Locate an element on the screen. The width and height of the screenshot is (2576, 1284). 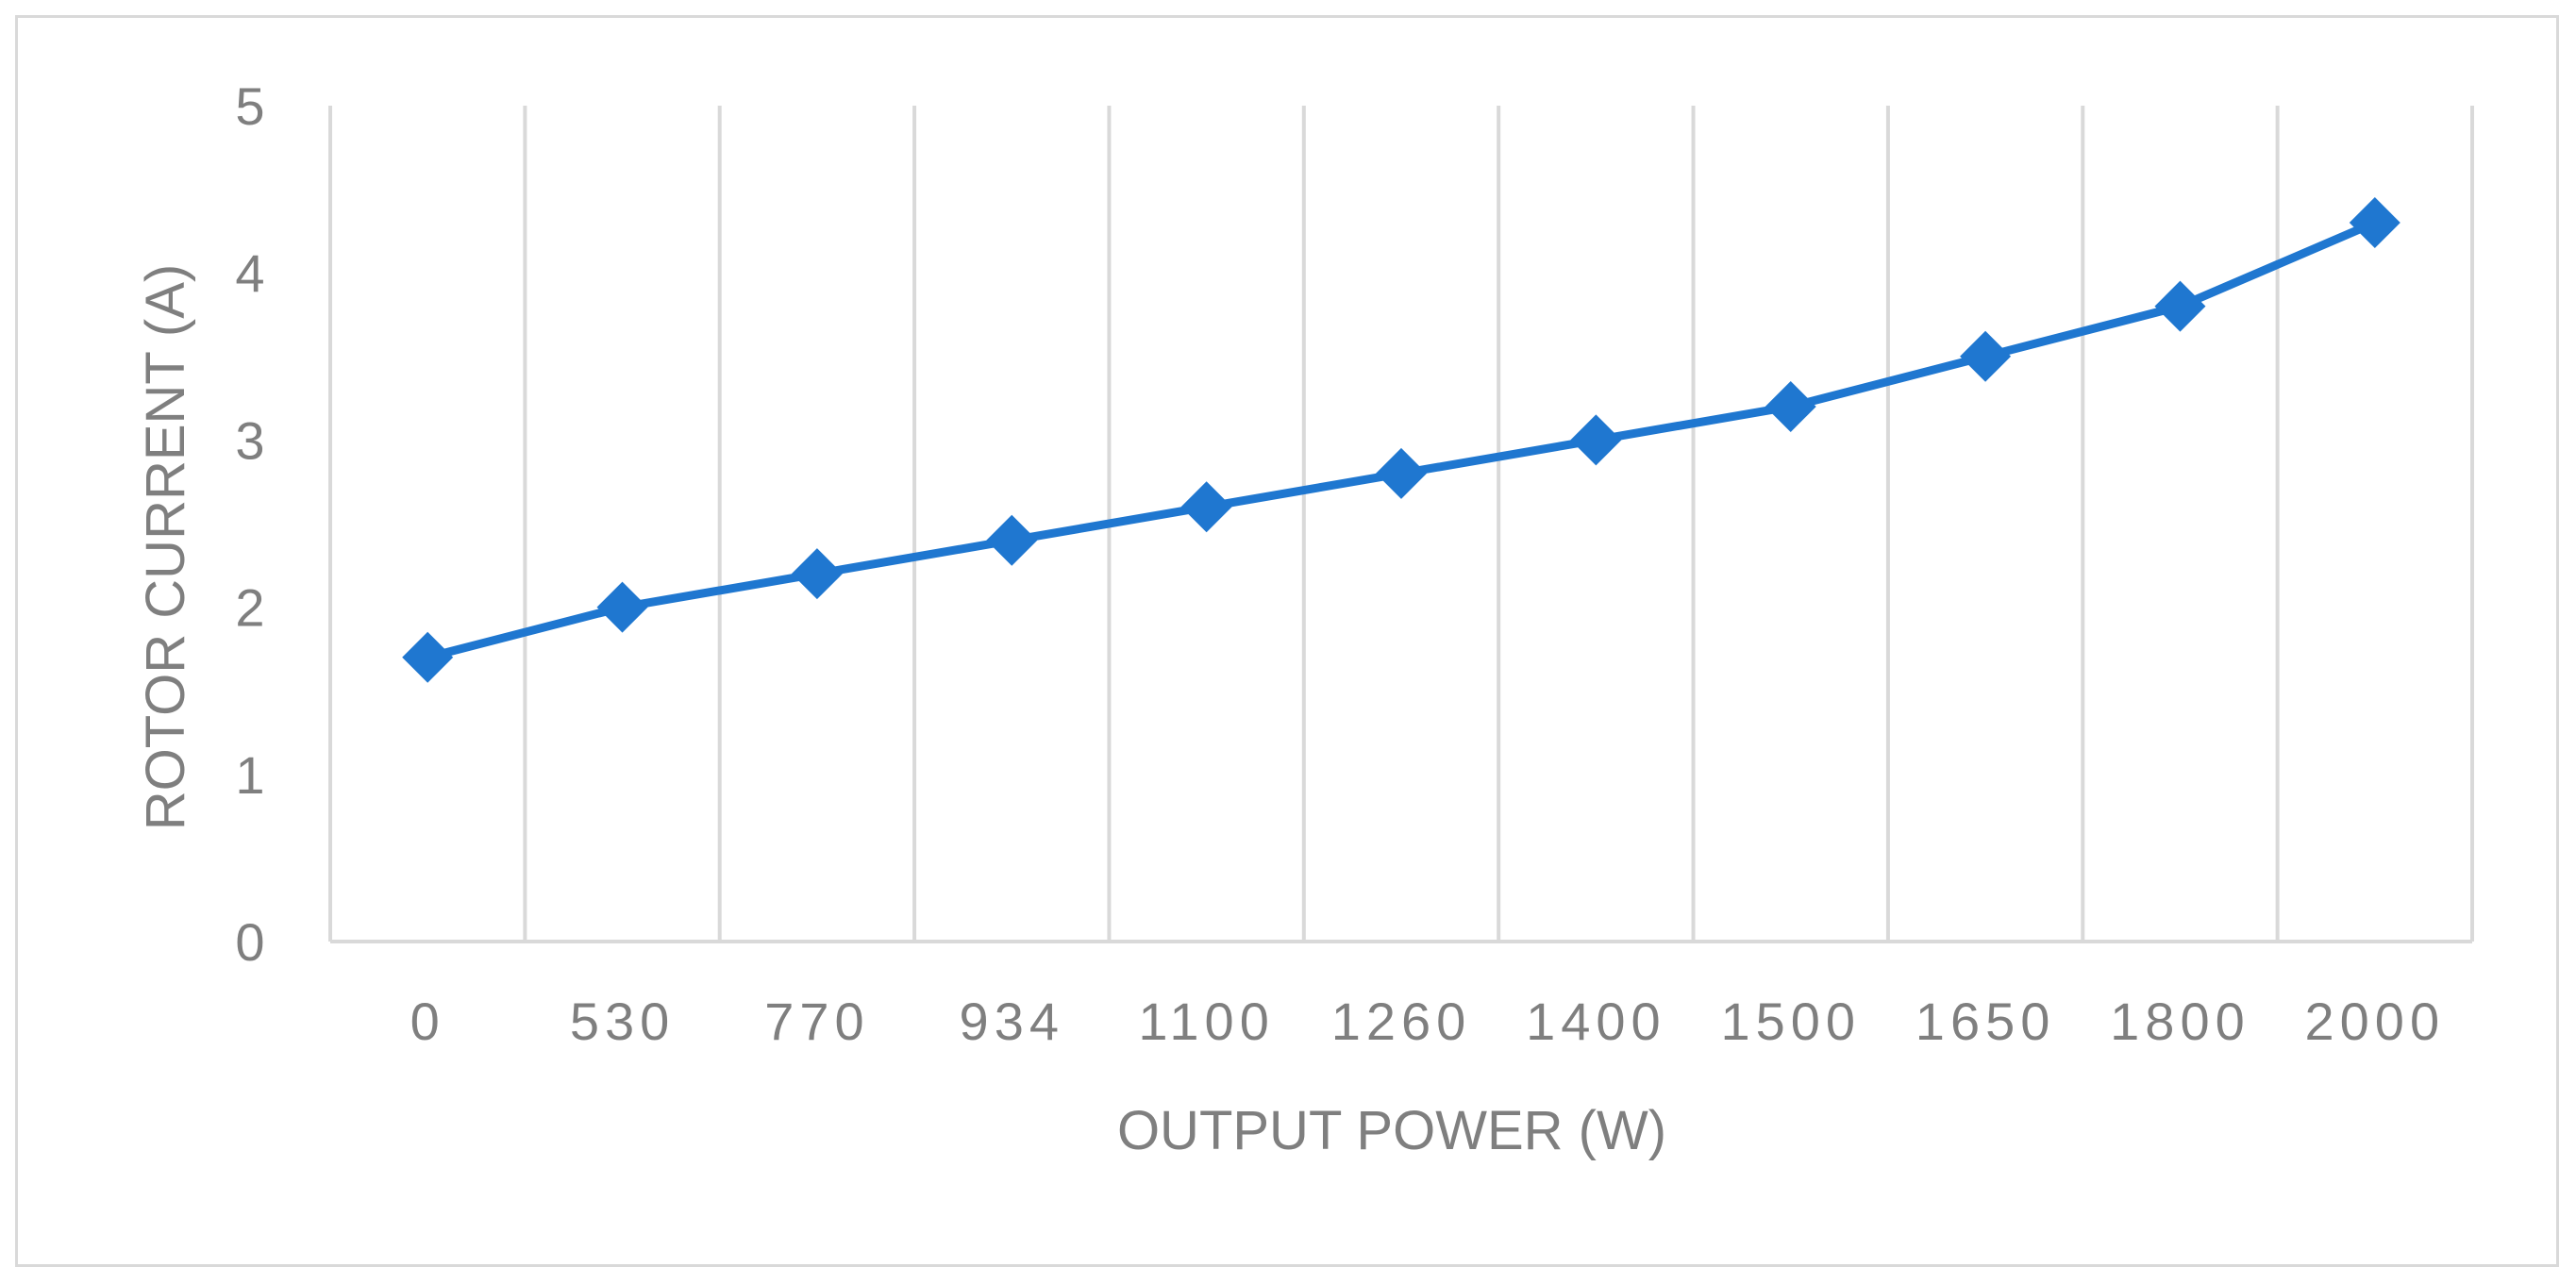
x-tick-label: 934 is located at coordinates (1012, 1021).